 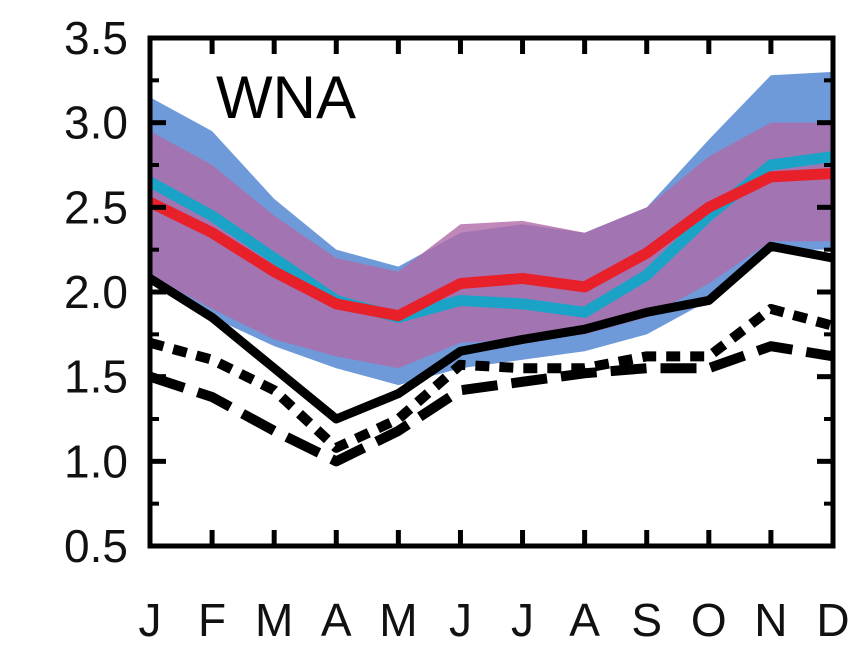 What do you see at coordinates (212, 620) in the screenshot?
I see `x-tick-label: F` at bounding box center [212, 620].